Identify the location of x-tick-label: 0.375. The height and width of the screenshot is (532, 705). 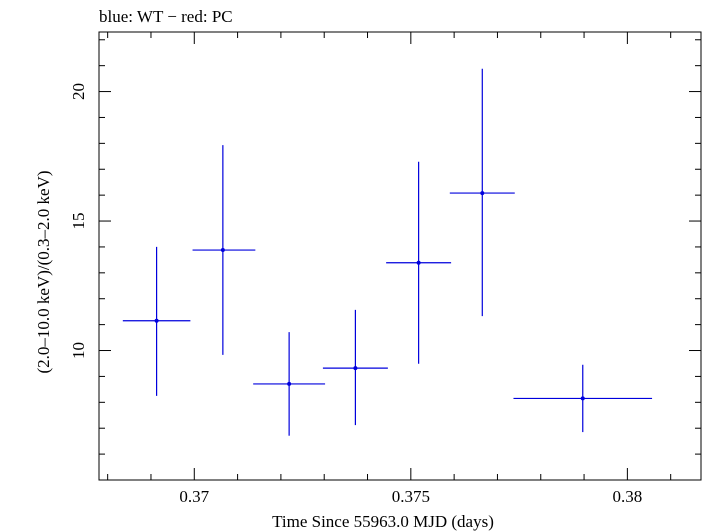
(411, 496).